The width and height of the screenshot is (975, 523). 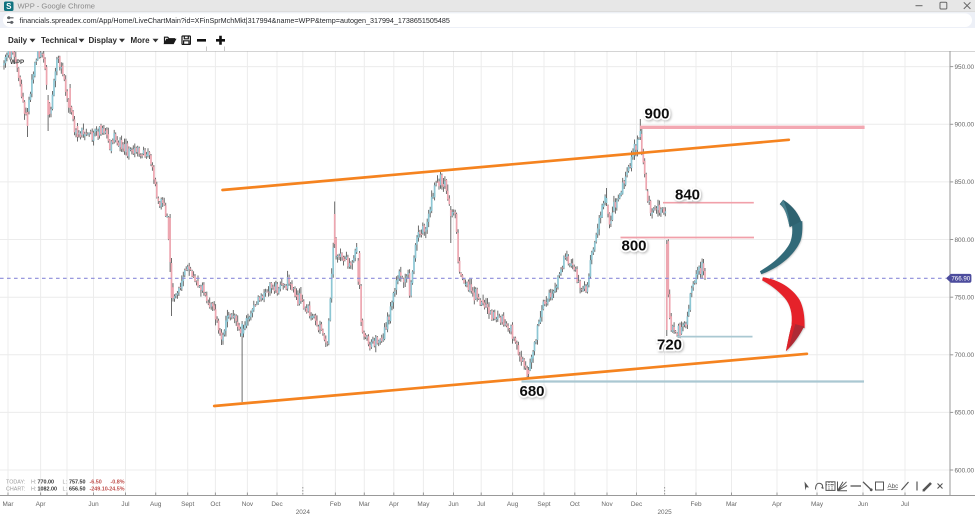 What do you see at coordinates (893, 486) in the screenshot?
I see `svg-text: Abc` at bounding box center [893, 486].